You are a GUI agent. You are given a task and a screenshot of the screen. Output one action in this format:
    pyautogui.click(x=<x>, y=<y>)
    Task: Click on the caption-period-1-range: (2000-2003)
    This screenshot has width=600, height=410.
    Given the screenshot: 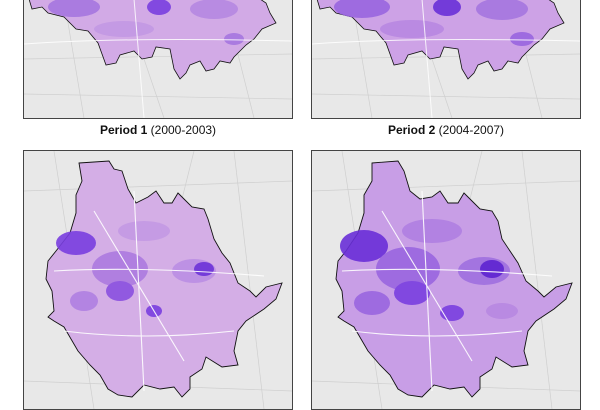 What is the action you would take?
    pyautogui.click(x=183, y=130)
    